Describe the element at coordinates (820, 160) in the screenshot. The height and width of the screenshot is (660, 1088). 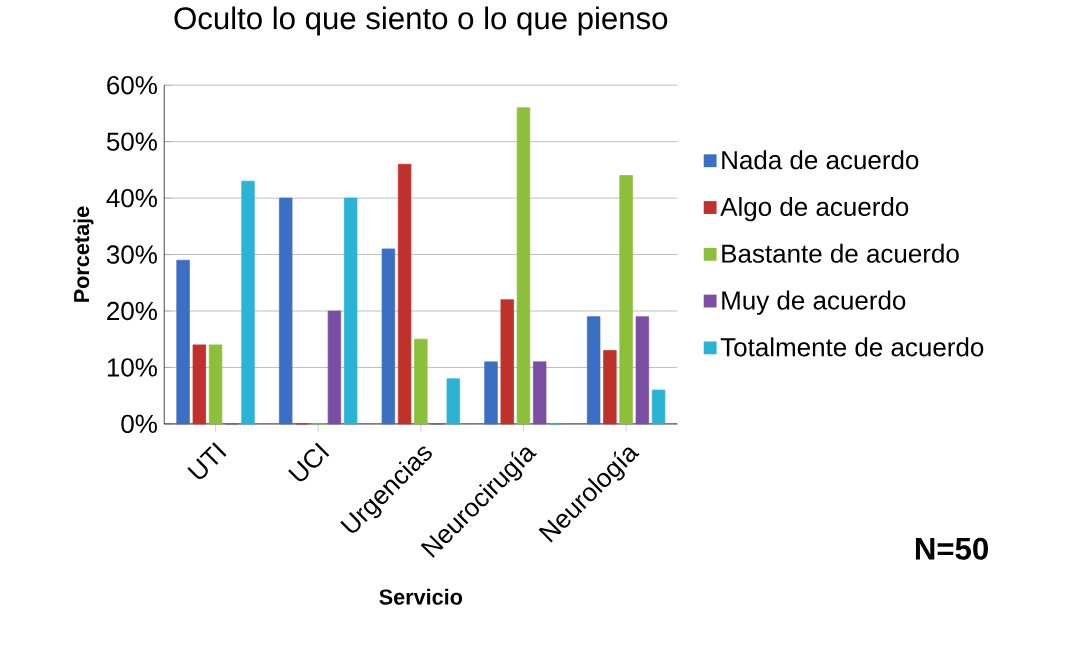
I see `legend-label: Nada de acuerdo` at that location.